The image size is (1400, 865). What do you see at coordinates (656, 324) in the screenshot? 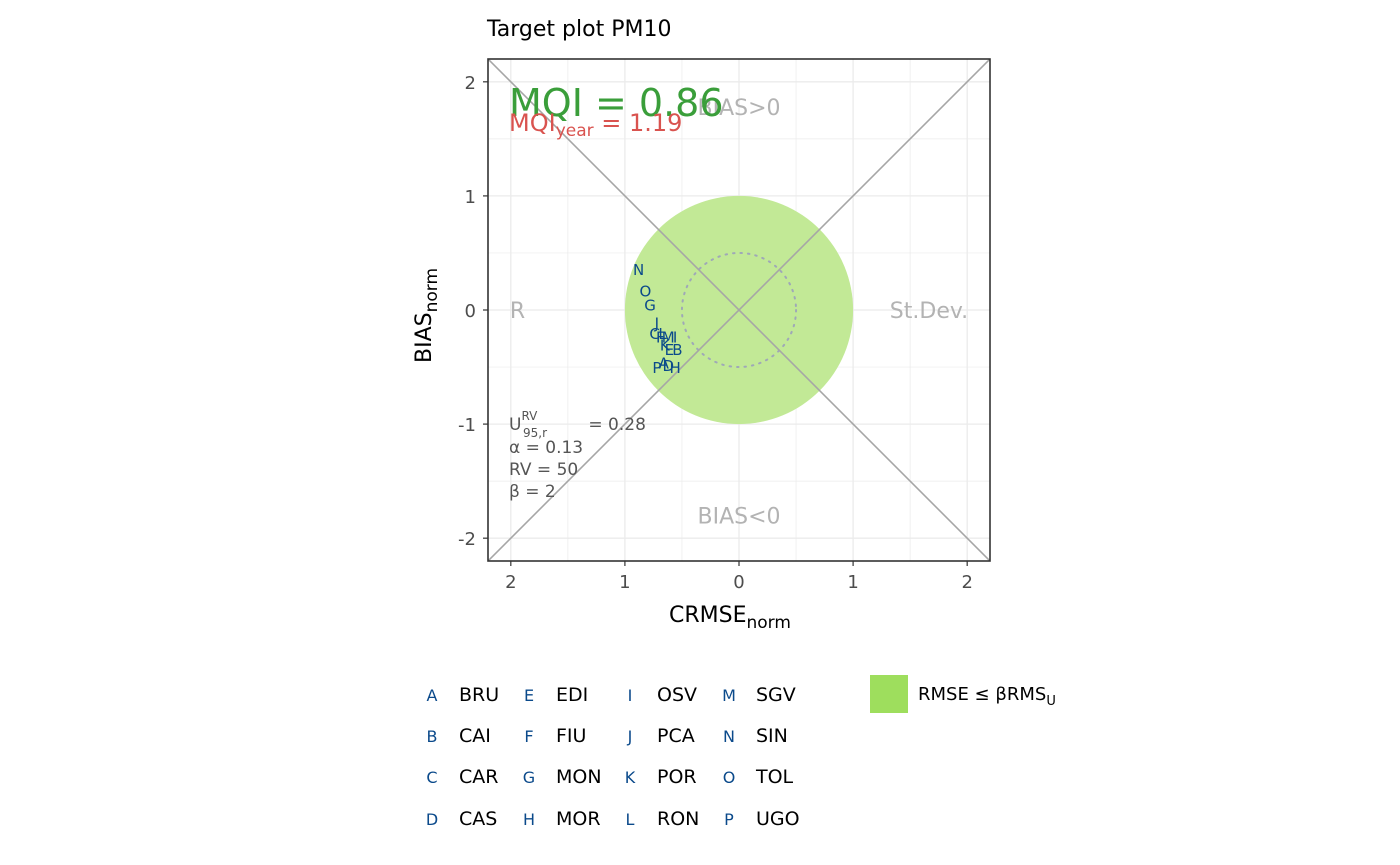
I see `station-point-j: J` at bounding box center [656, 324].